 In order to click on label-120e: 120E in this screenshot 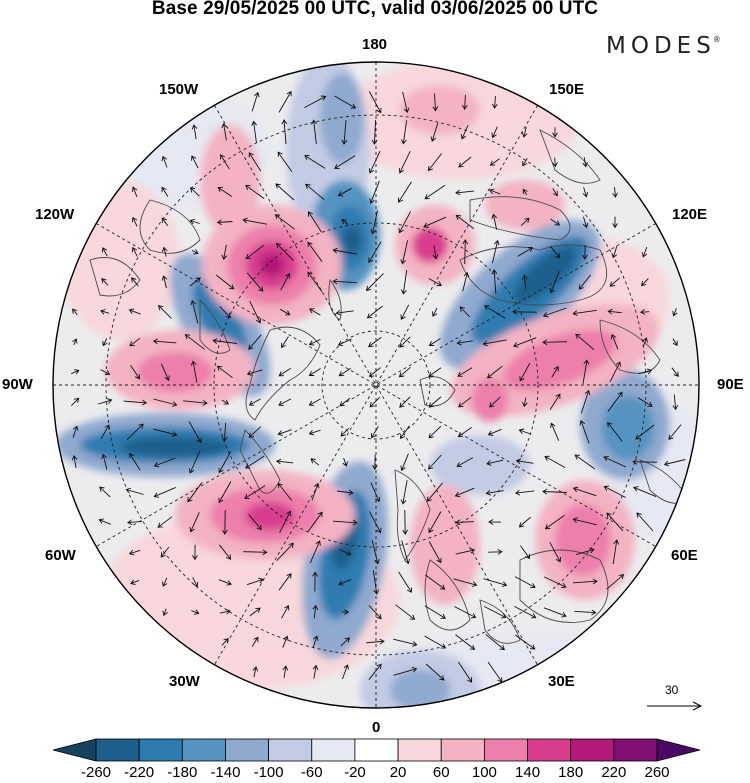, I will do `click(690, 214)`.